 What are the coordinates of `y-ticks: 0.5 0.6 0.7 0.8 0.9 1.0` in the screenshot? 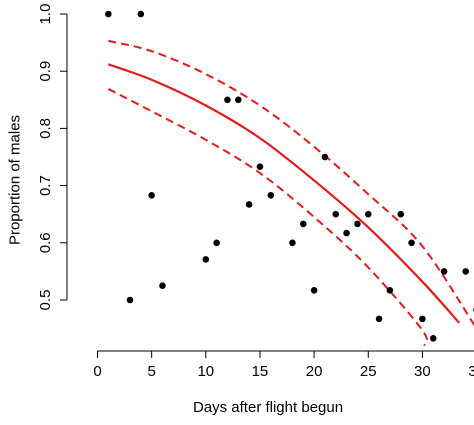 It's located at (52, 157).